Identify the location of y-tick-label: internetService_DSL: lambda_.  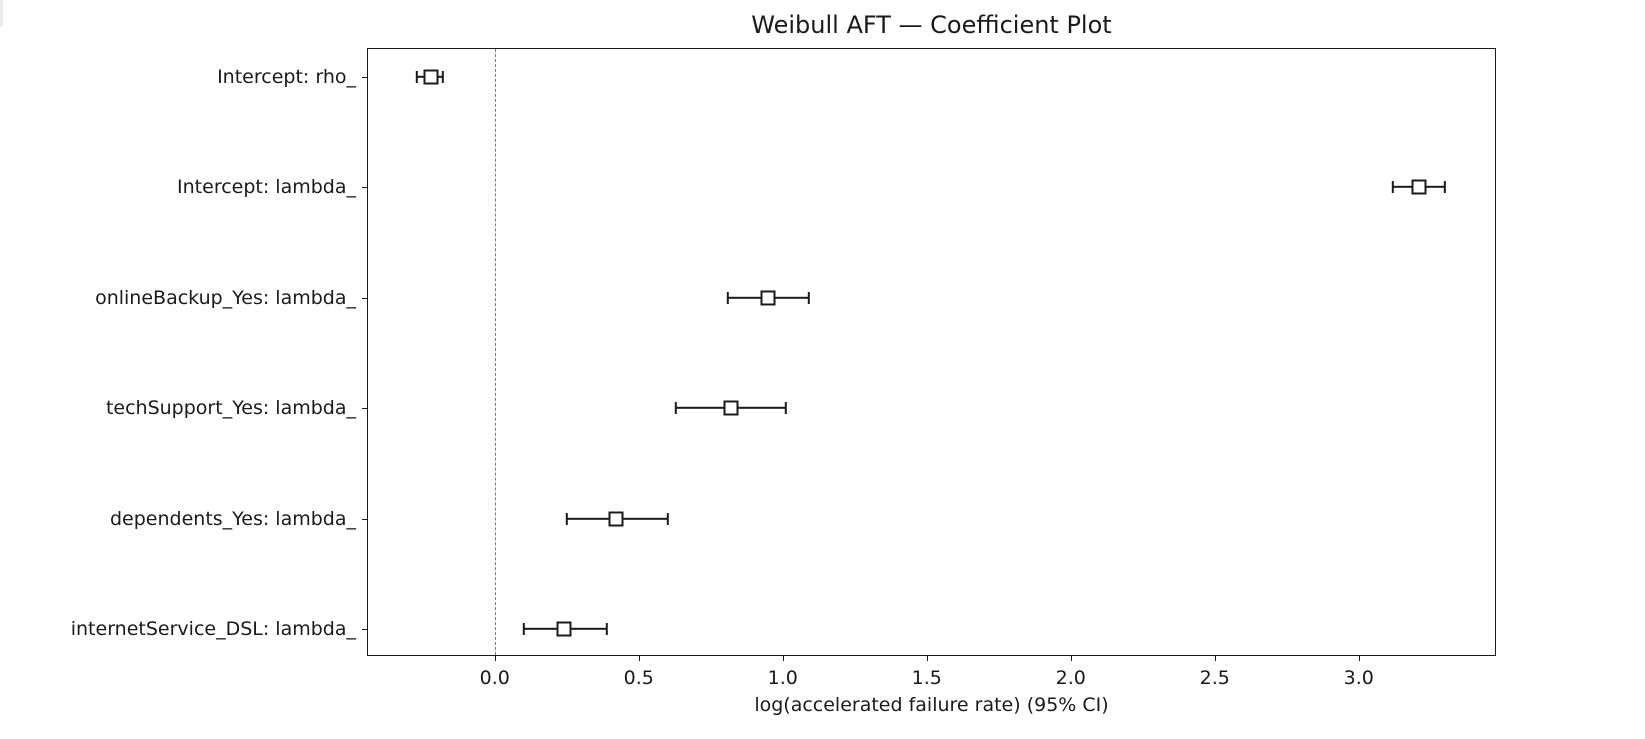
(213, 629).